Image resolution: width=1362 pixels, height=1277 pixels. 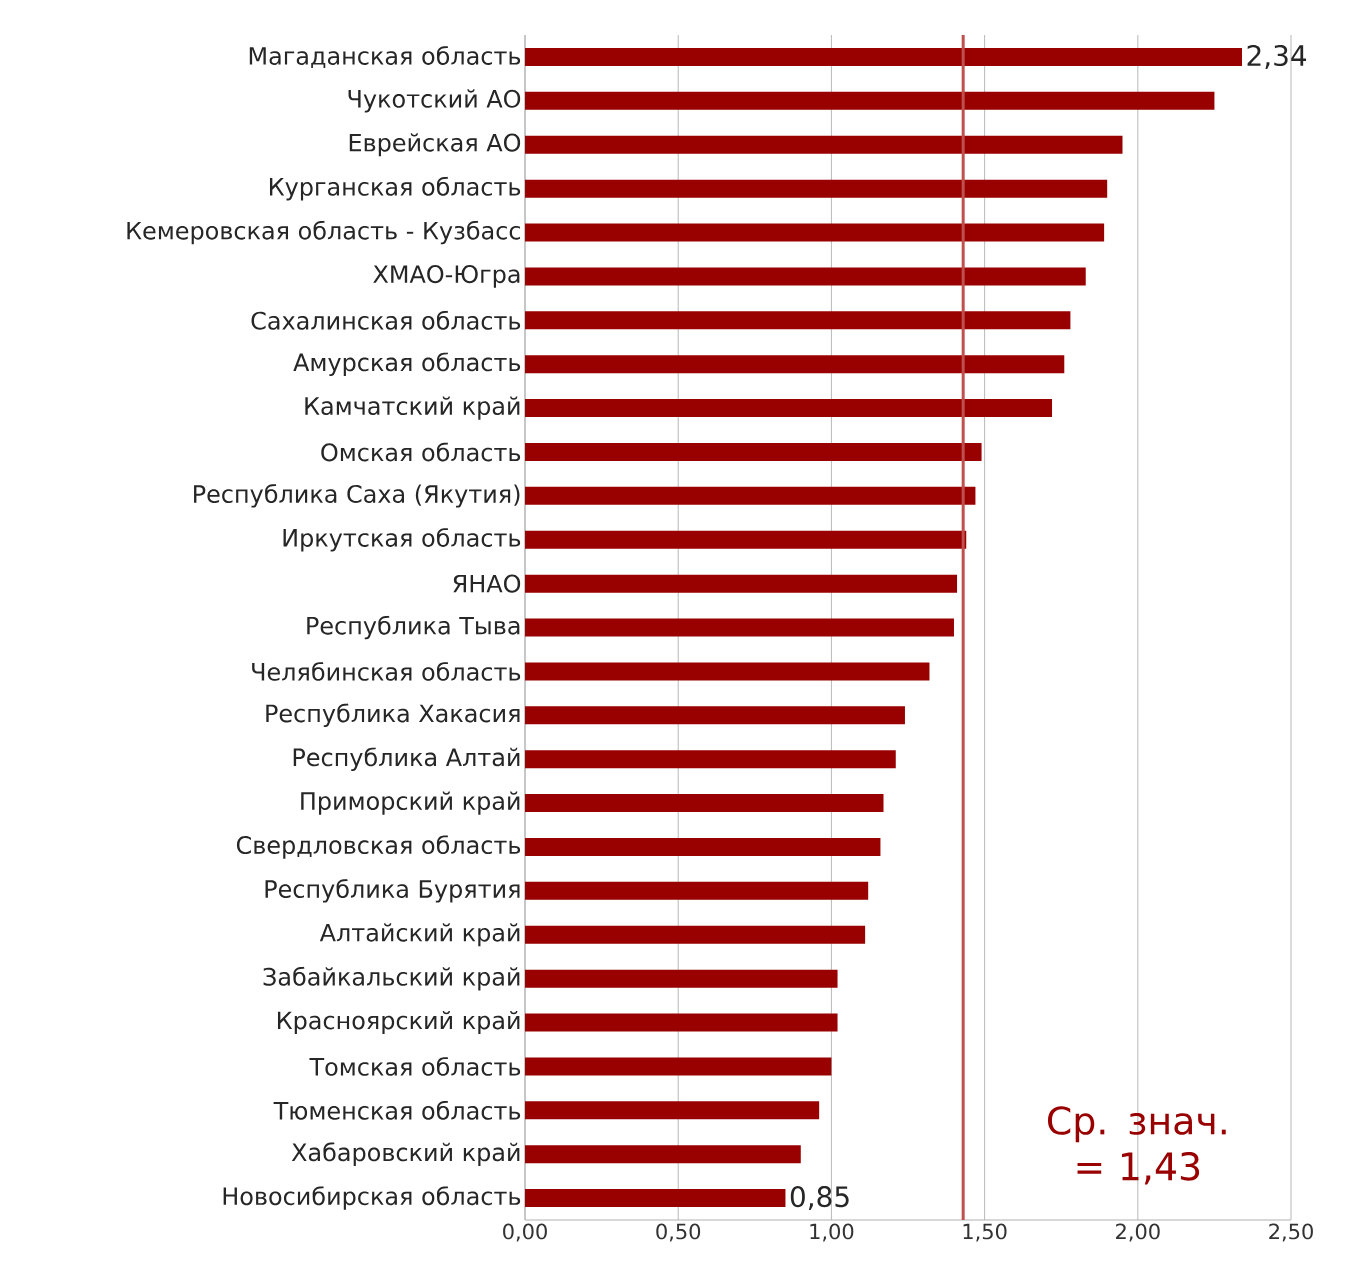 What do you see at coordinates (385, 57) in the screenshot?
I see `y-tick-label: Магаданская область` at bounding box center [385, 57].